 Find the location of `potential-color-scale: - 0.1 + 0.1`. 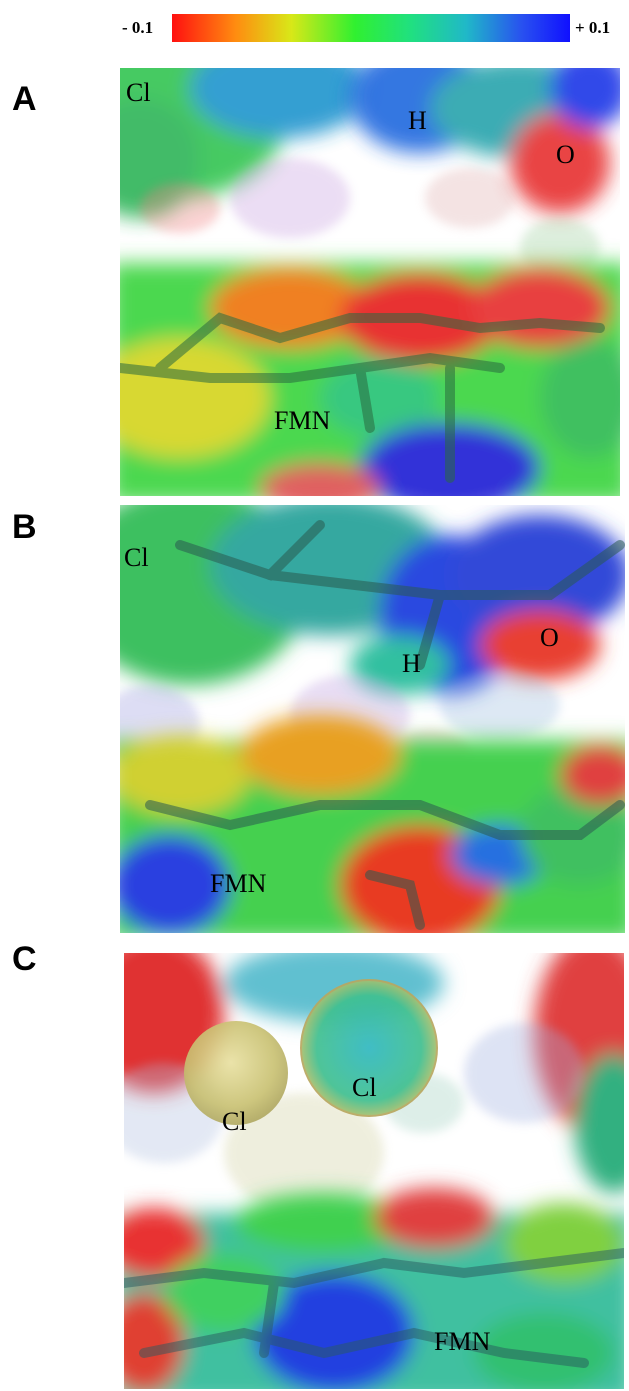

potential-color-scale: - 0.1 + 0.1 is located at coordinates (314, 25).